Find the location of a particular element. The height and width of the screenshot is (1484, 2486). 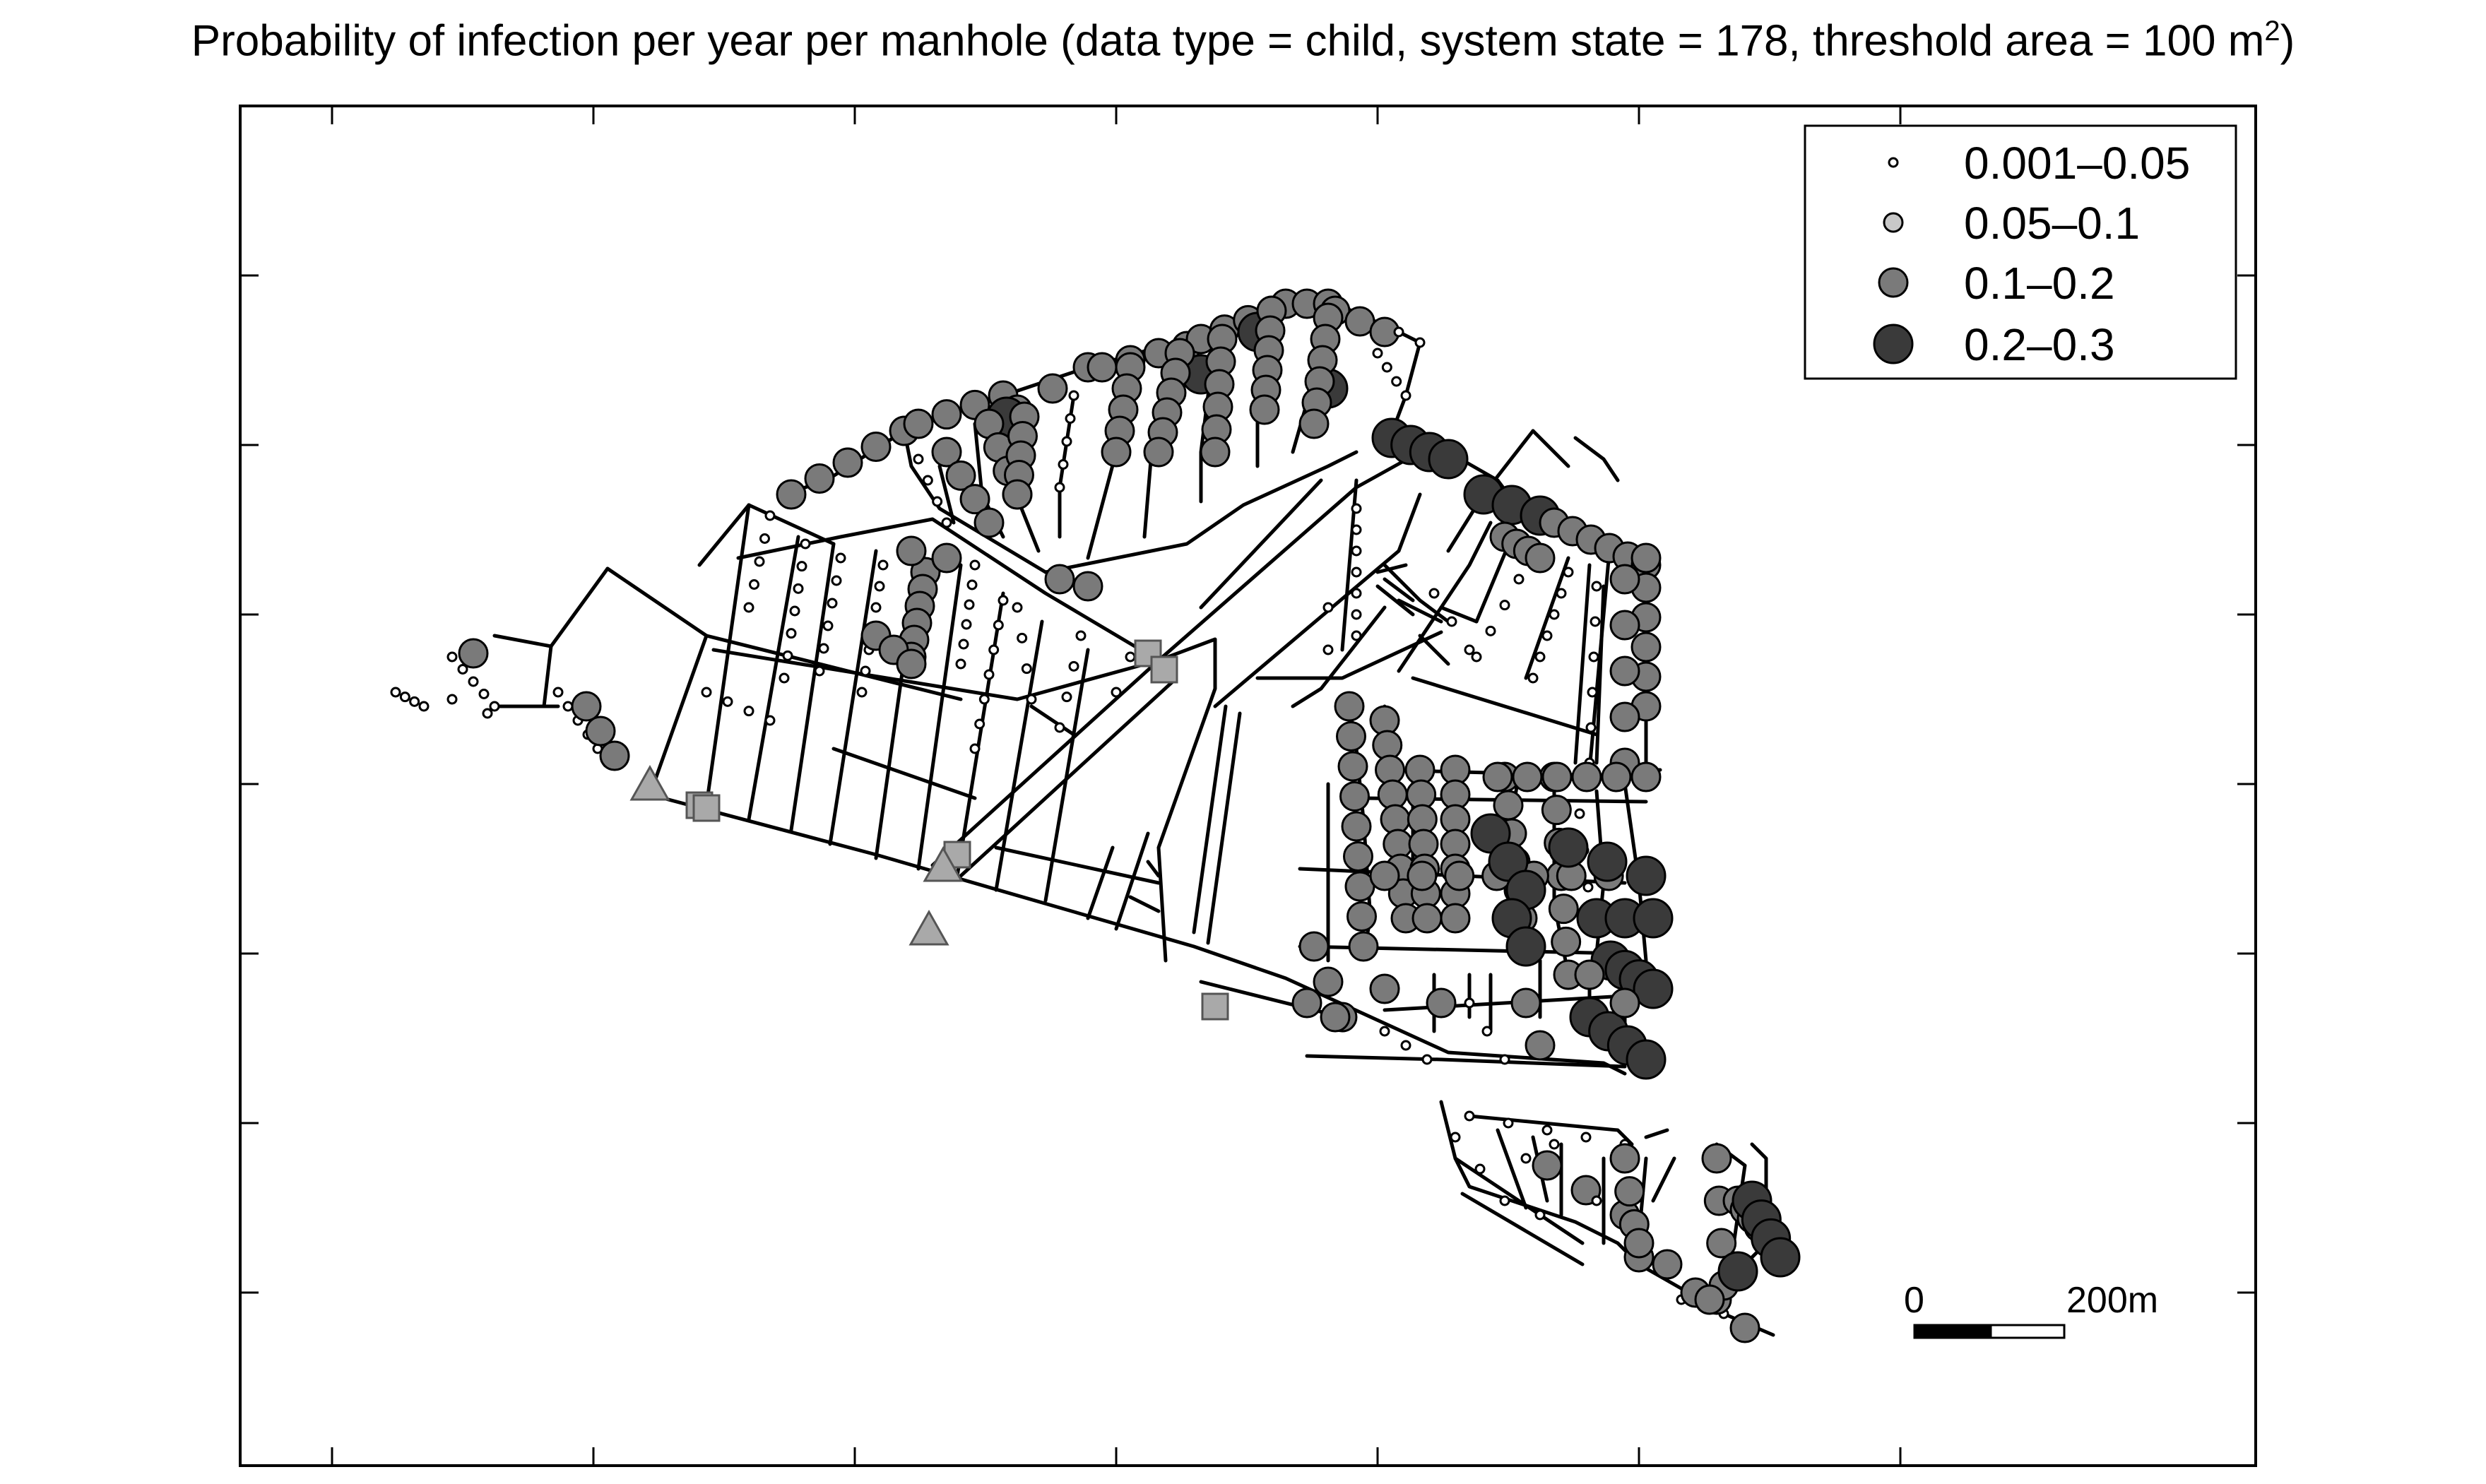

outlet-triangle is located at coordinates (928, 927).